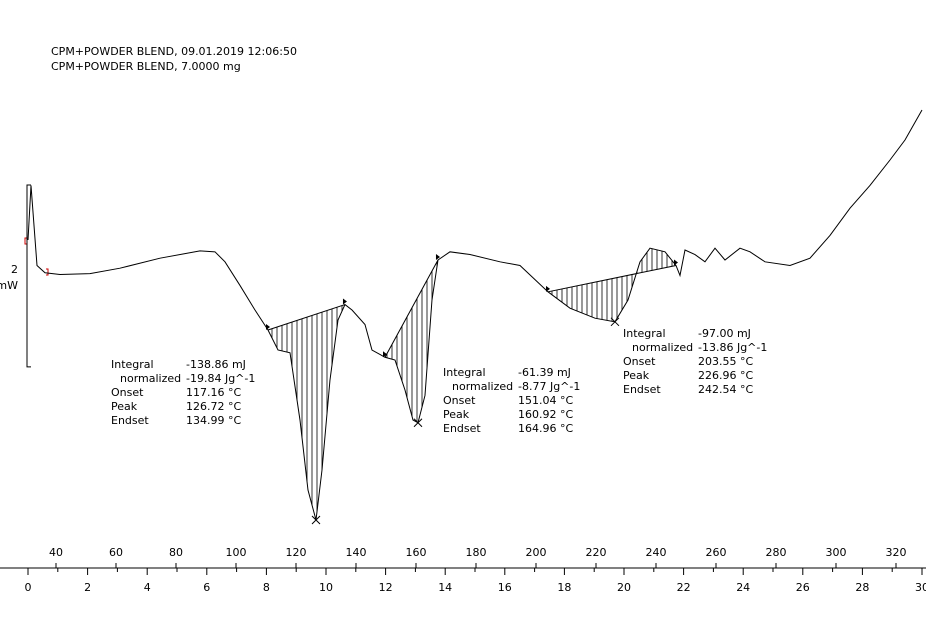 The image size is (926, 619). I want to click on result-value: 134.99 °C, so click(213, 420).